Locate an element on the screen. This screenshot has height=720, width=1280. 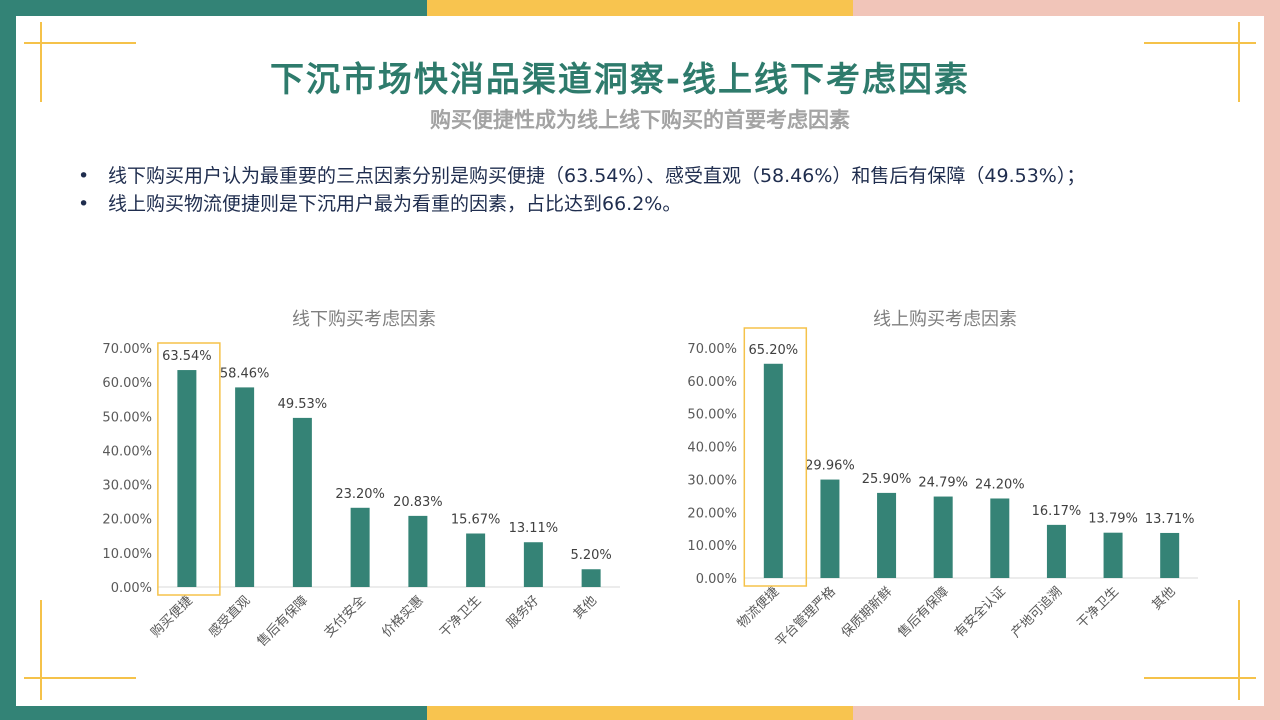
corner-mark-top-right-v is located at coordinates (1239, 62).